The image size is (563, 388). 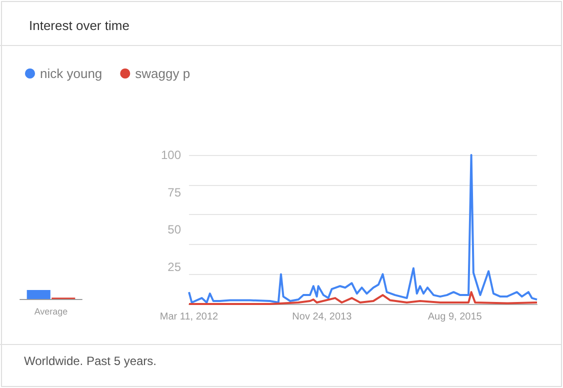 What do you see at coordinates (175, 192) in the screenshot?
I see `y-tick-label: 75` at bounding box center [175, 192].